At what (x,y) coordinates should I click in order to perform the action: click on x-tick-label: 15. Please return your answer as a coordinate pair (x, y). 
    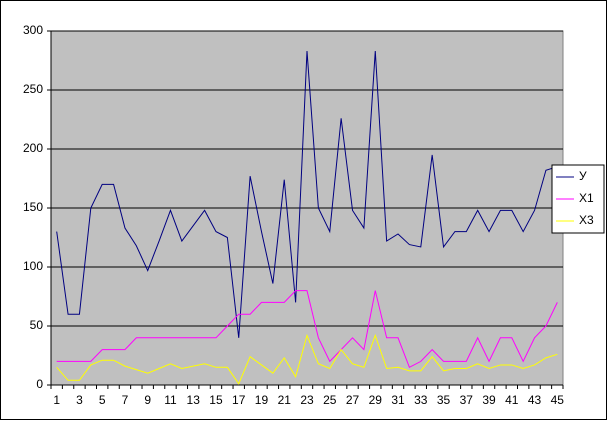
    Looking at the image, I should click on (216, 400).